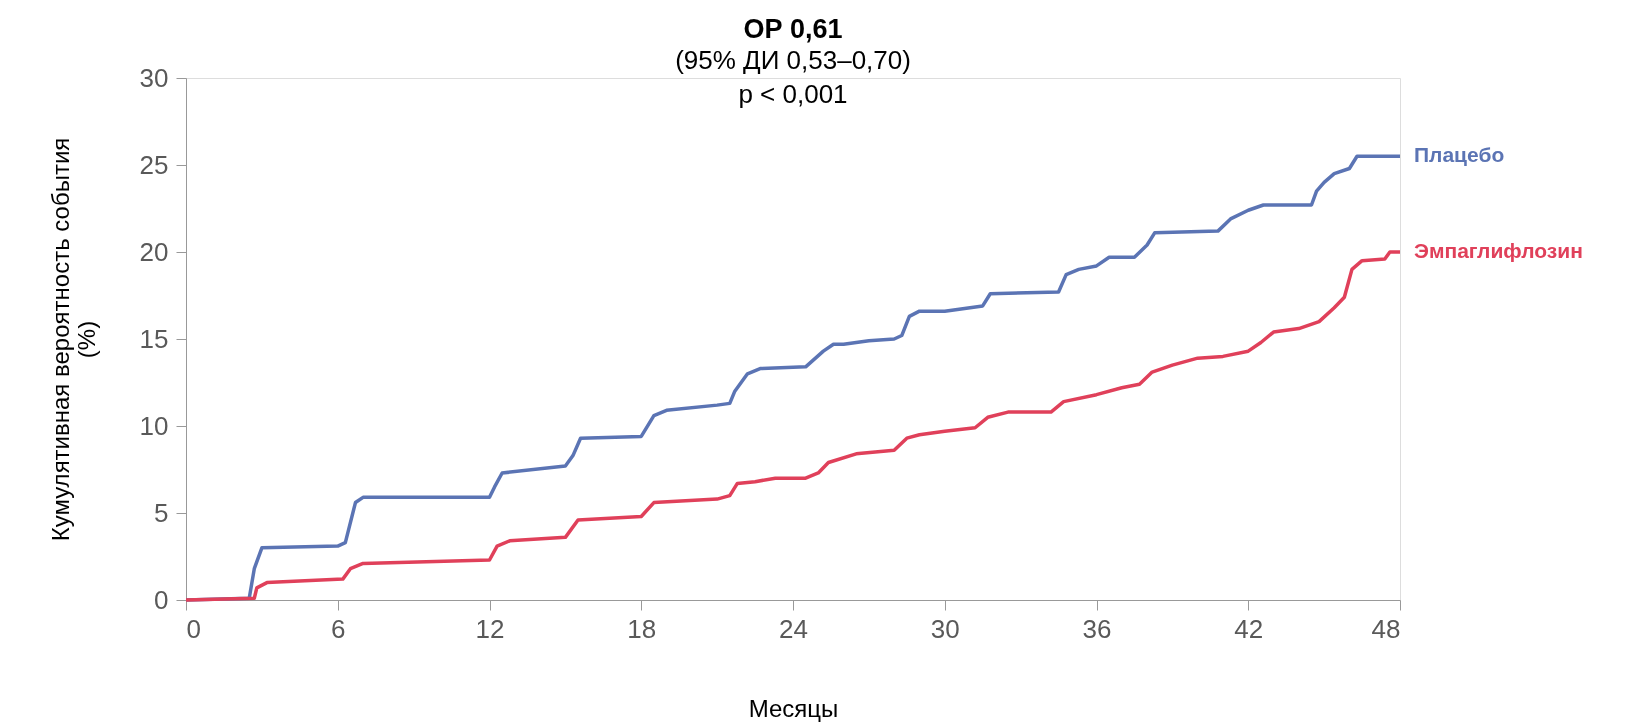 The image size is (1642, 728). Describe the element at coordinates (154, 251) in the screenshot. I see `y-tick-label: 20` at that location.